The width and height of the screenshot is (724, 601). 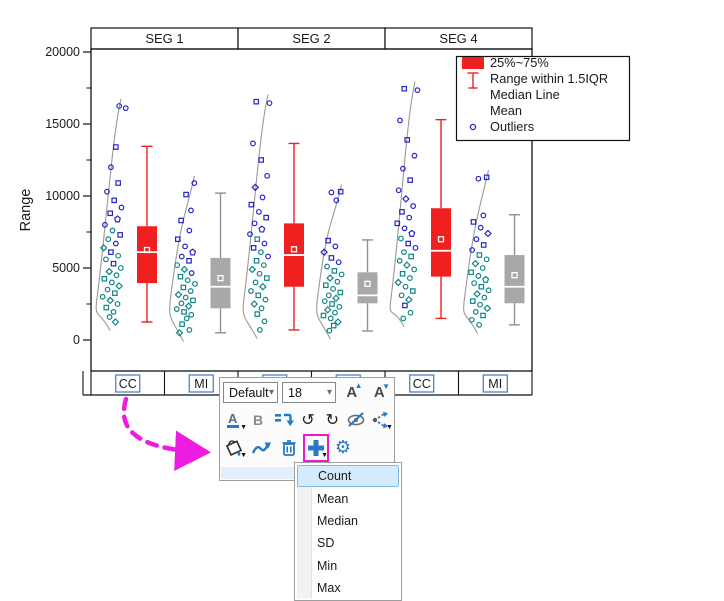 I want to click on legend-label-0: 25%~75%, so click(x=519, y=62).